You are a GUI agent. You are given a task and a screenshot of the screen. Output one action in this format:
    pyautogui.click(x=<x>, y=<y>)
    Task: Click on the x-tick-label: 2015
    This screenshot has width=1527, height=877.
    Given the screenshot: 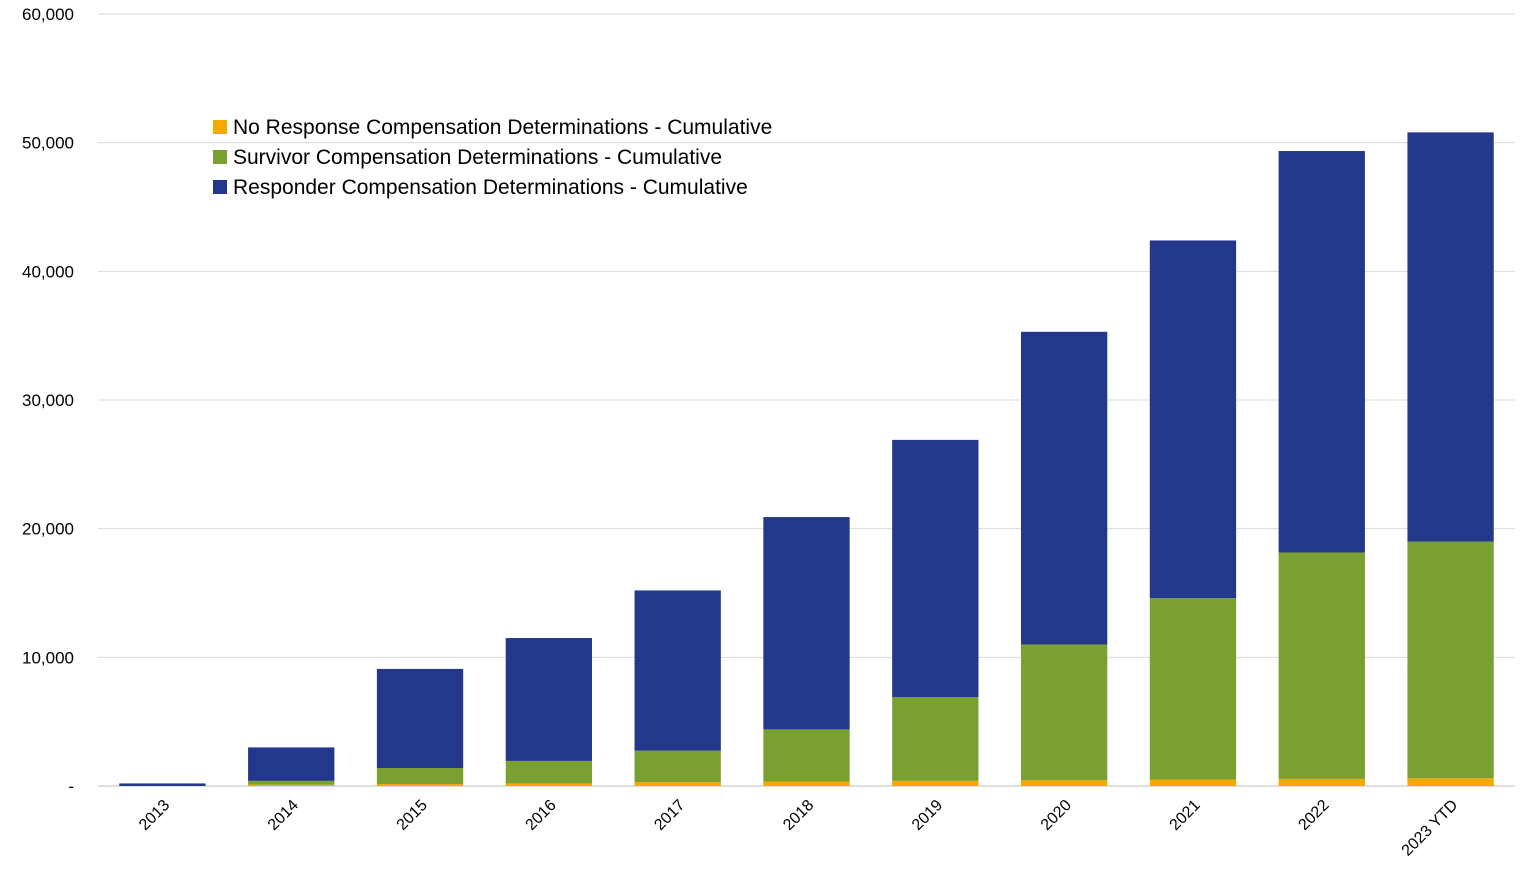 What is the action you would take?
    pyautogui.click(x=412, y=815)
    